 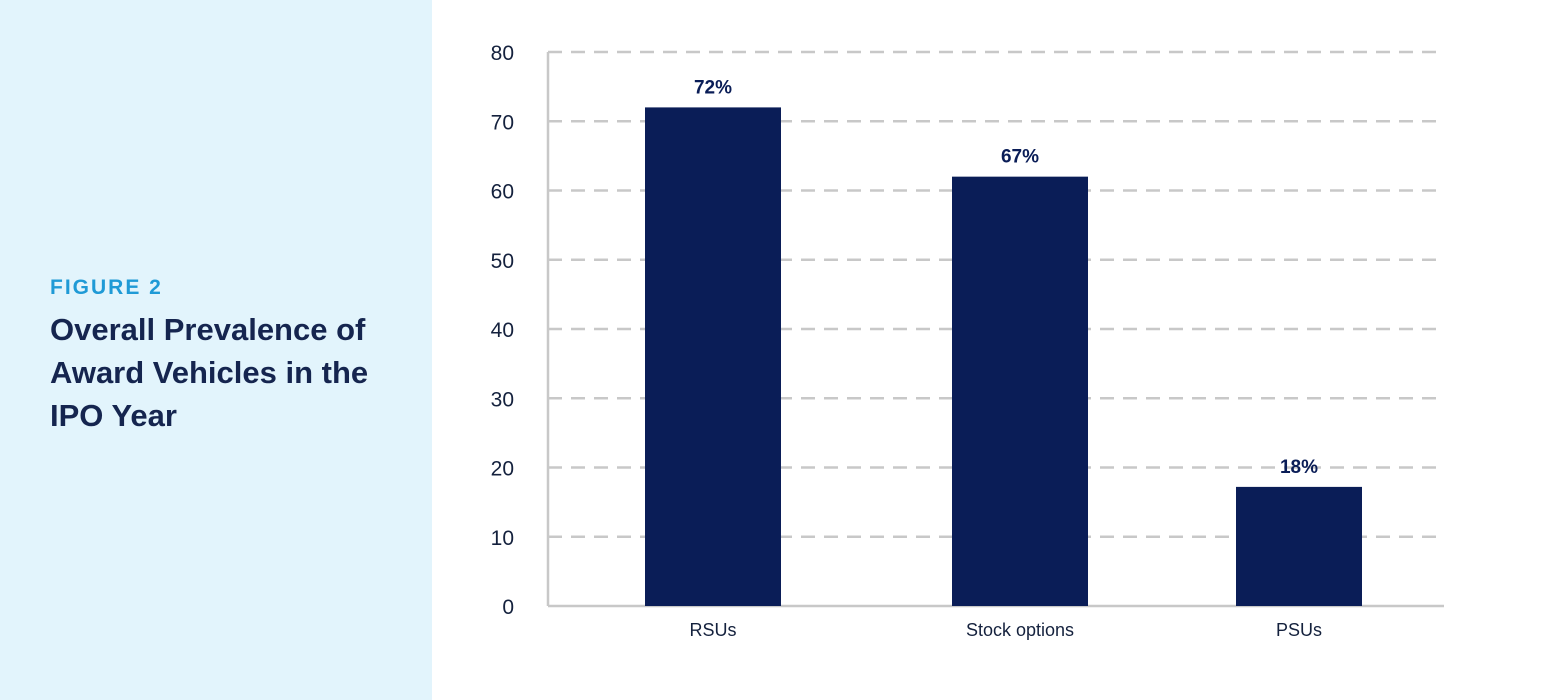 I want to click on x-tick-label: RSUs, so click(x=712, y=630).